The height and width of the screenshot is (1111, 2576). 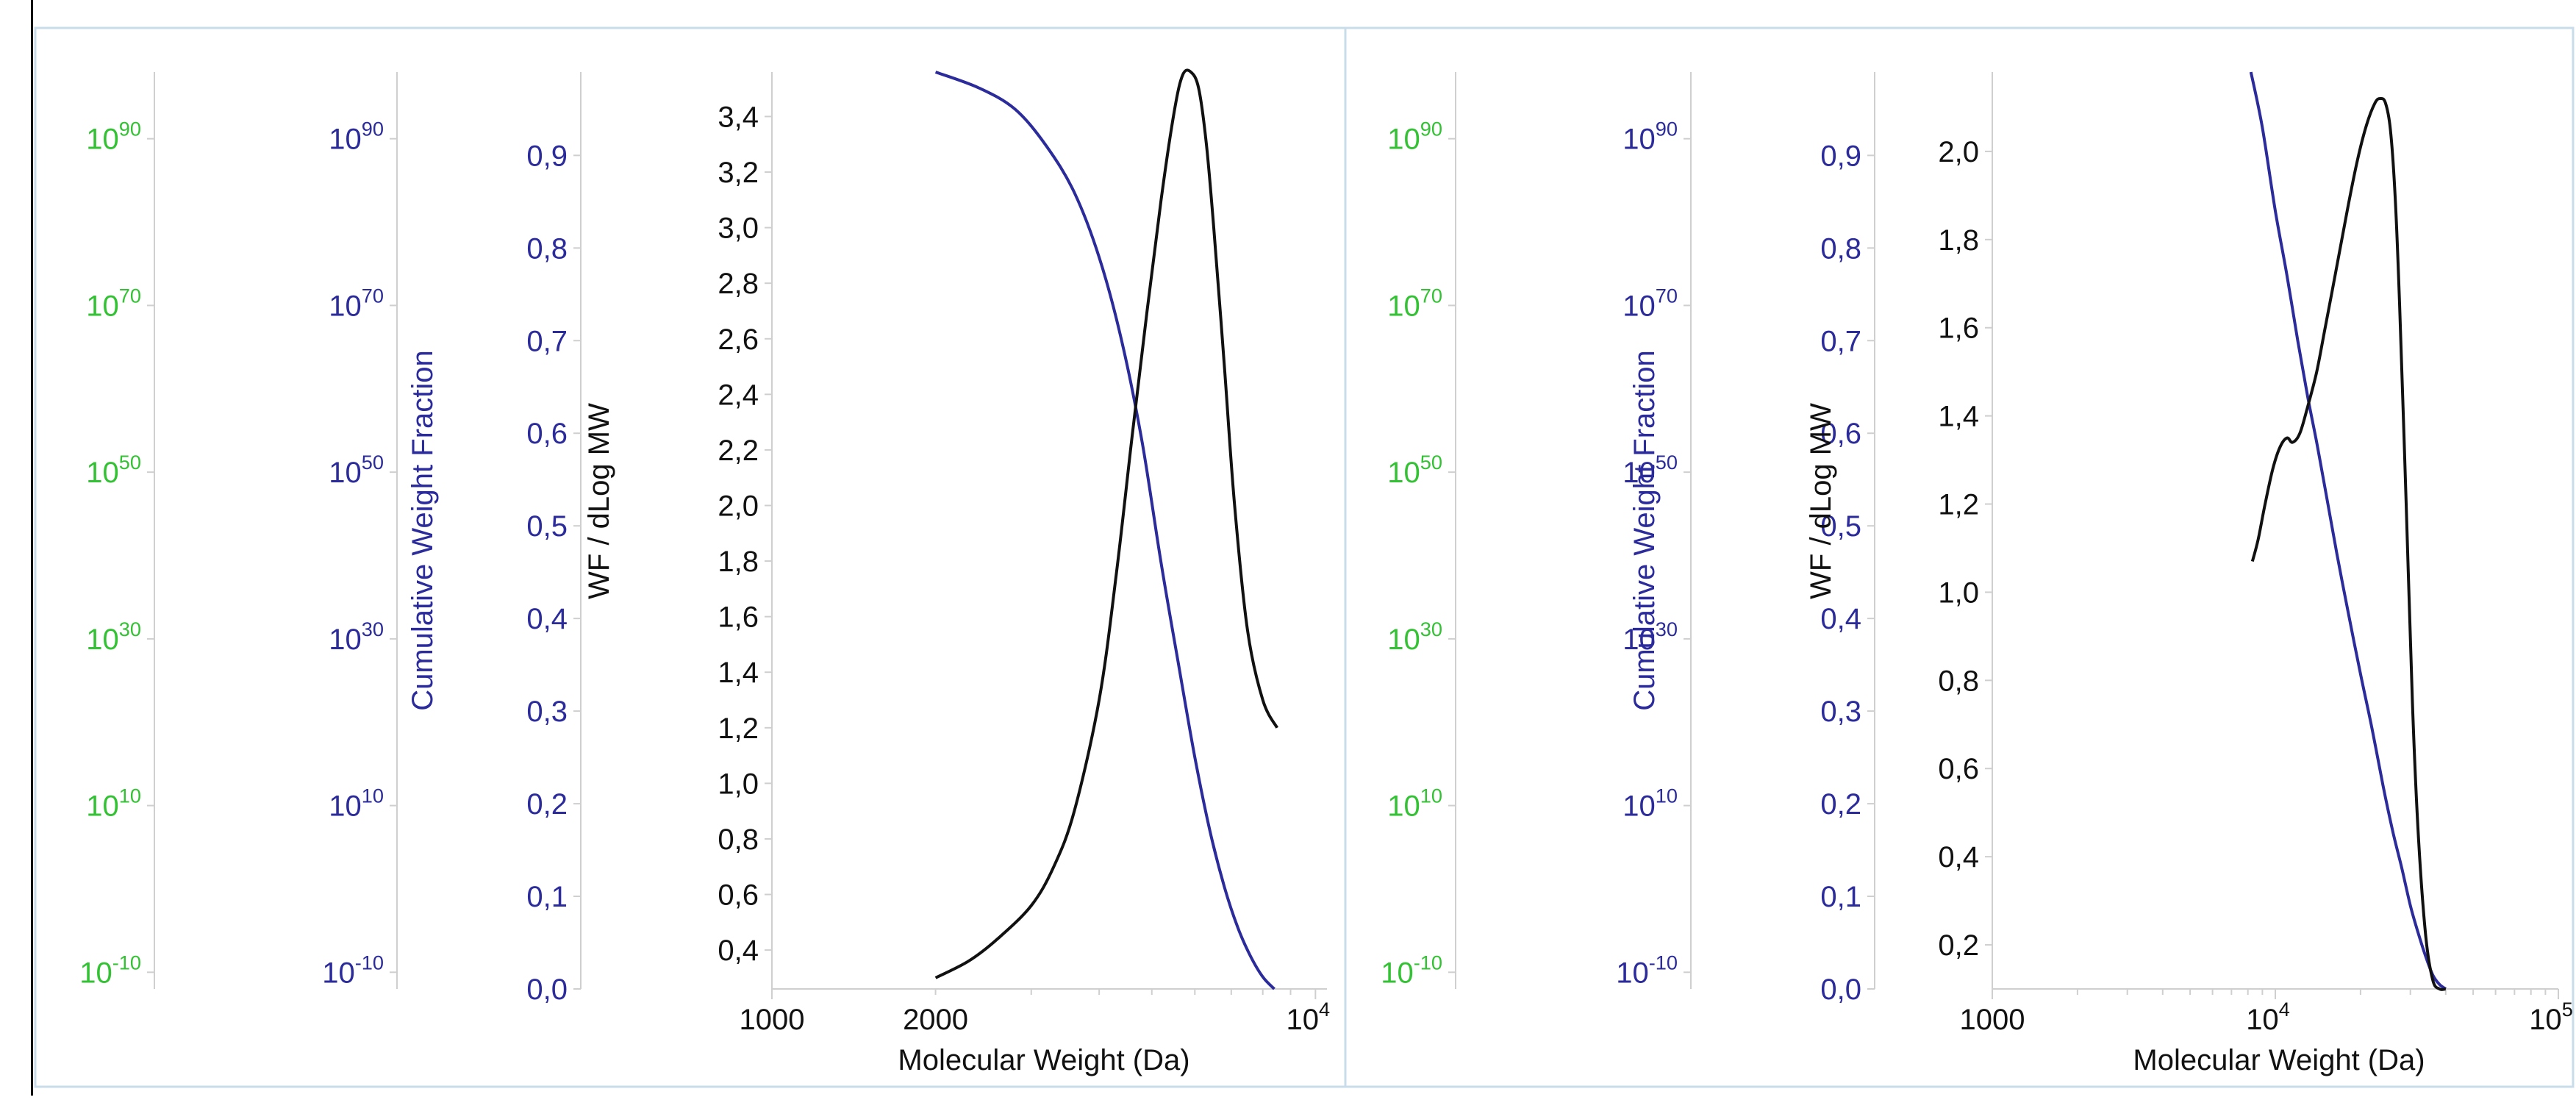 What do you see at coordinates (738, 451) in the screenshot?
I see `y-tick-label: 2,2` at bounding box center [738, 451].